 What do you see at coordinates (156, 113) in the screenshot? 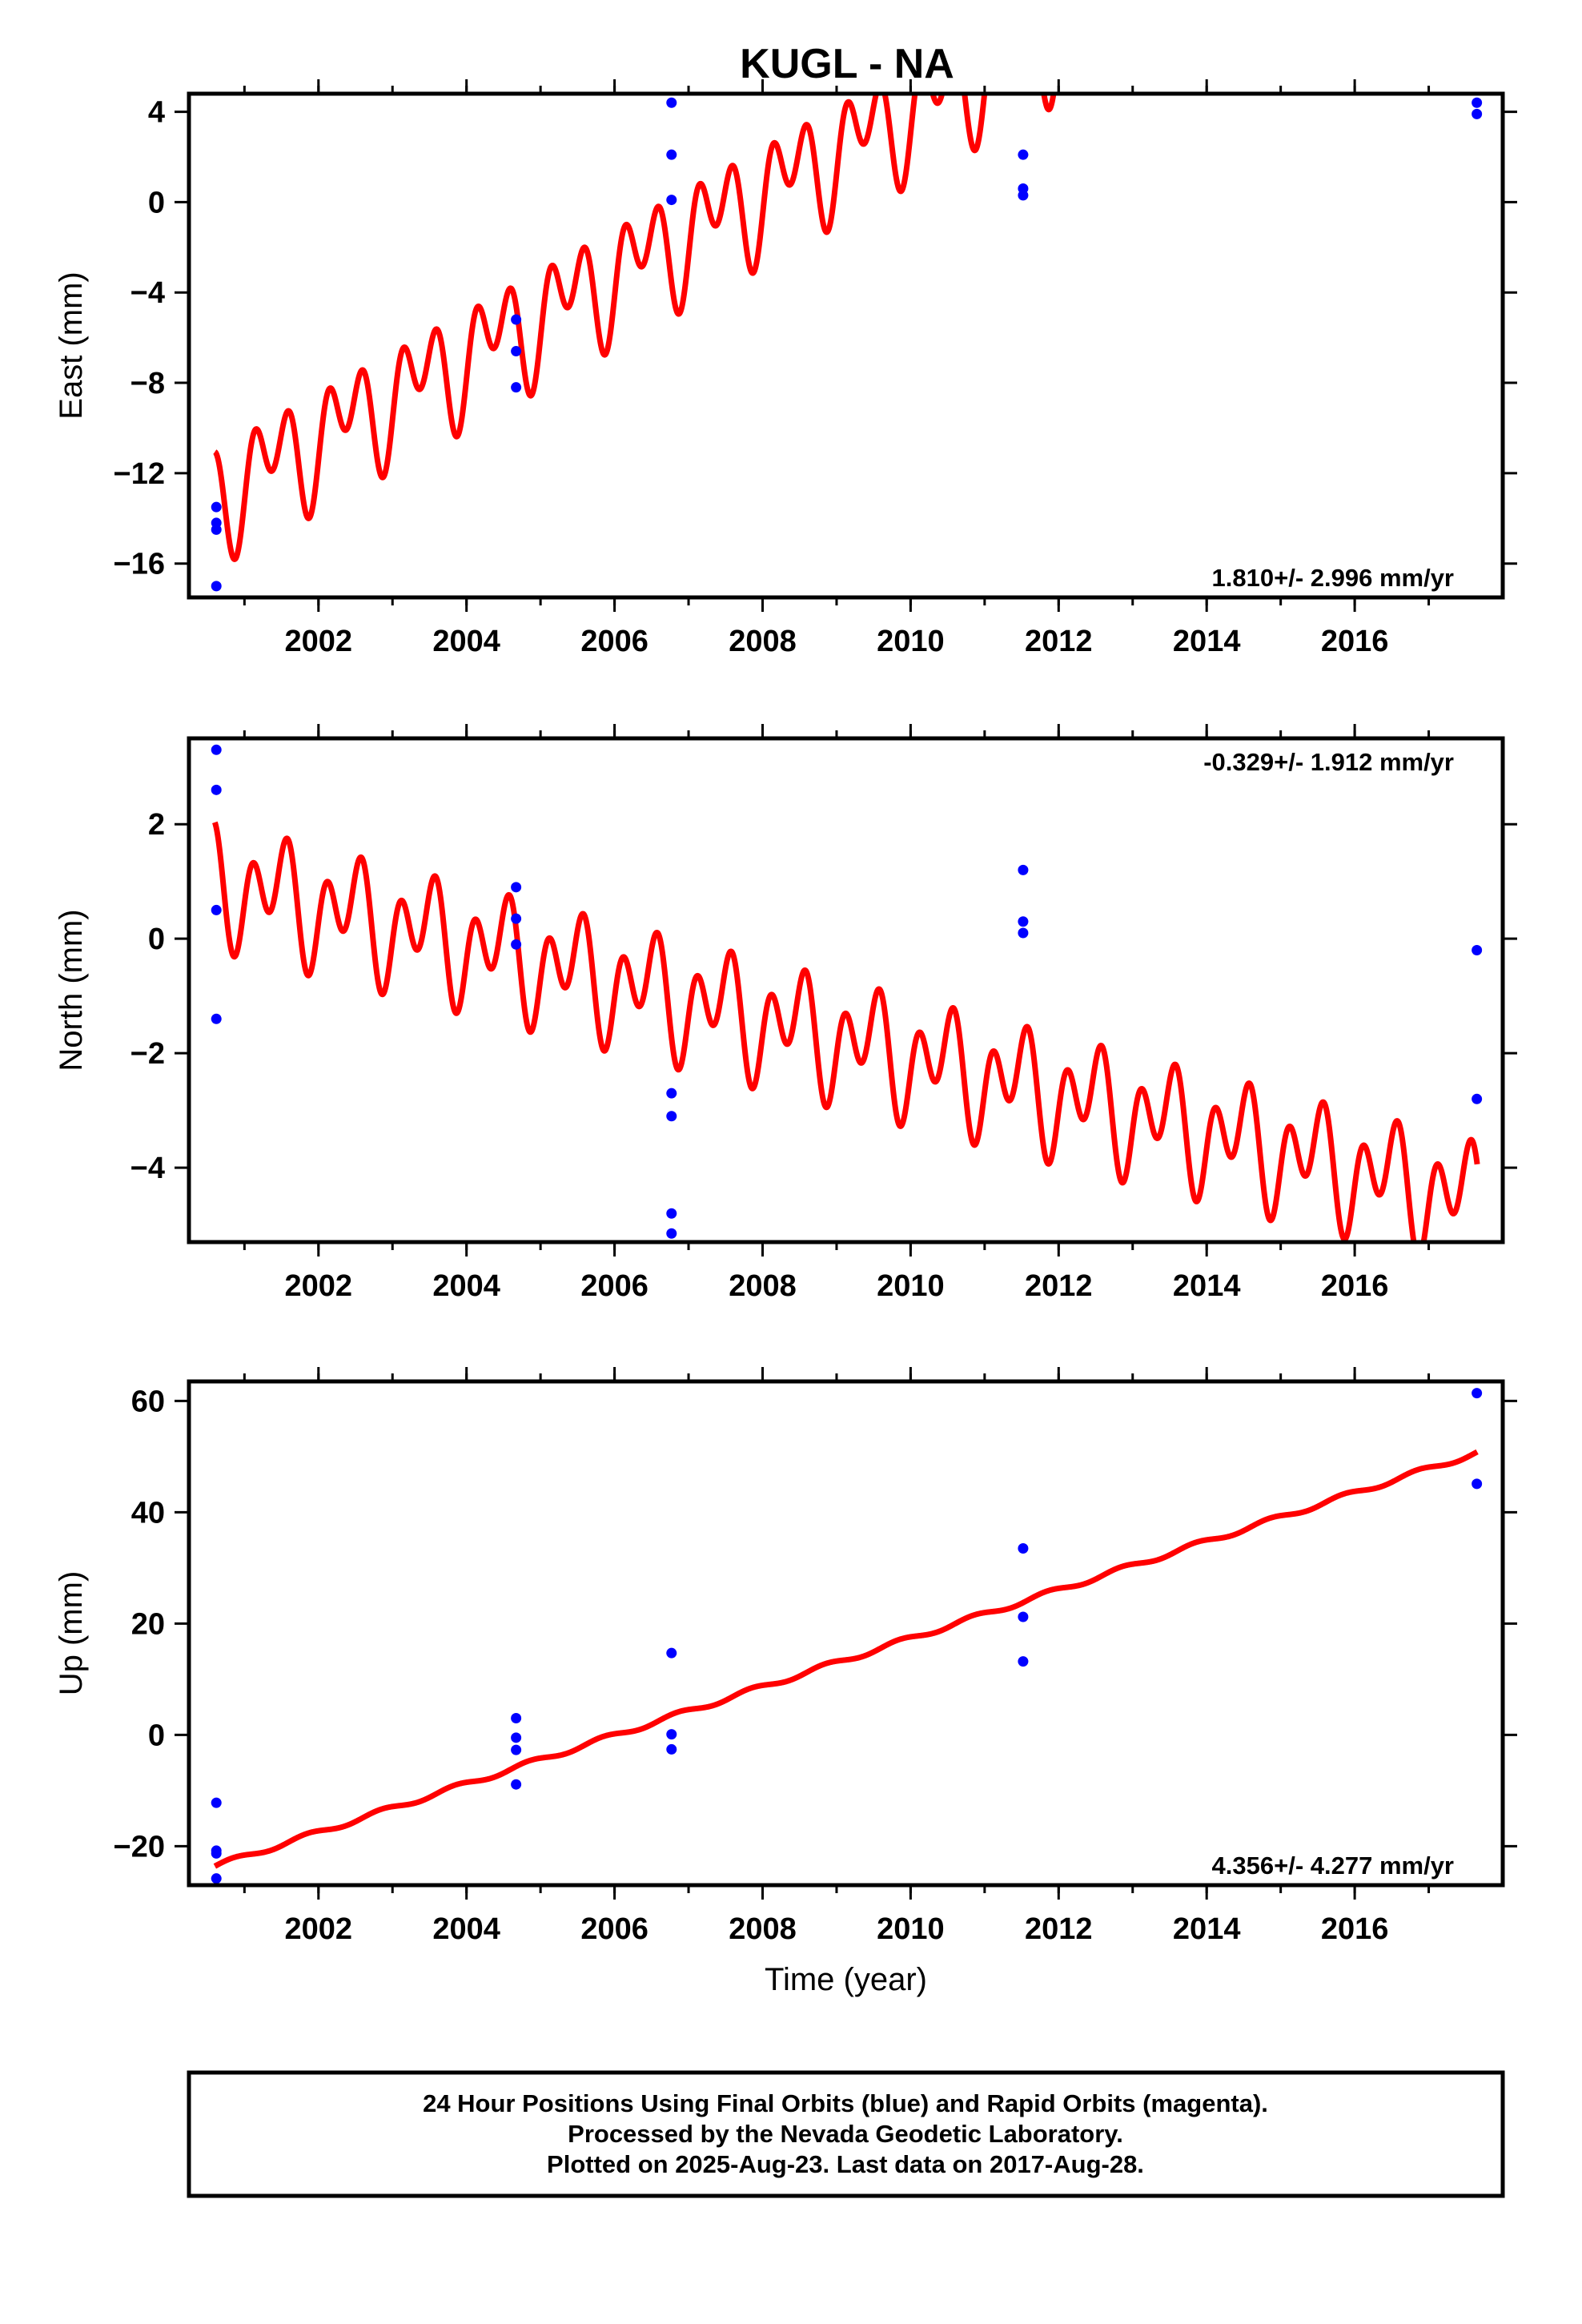
I see `y-tick-label: 4` at bounding box center [156, 113].